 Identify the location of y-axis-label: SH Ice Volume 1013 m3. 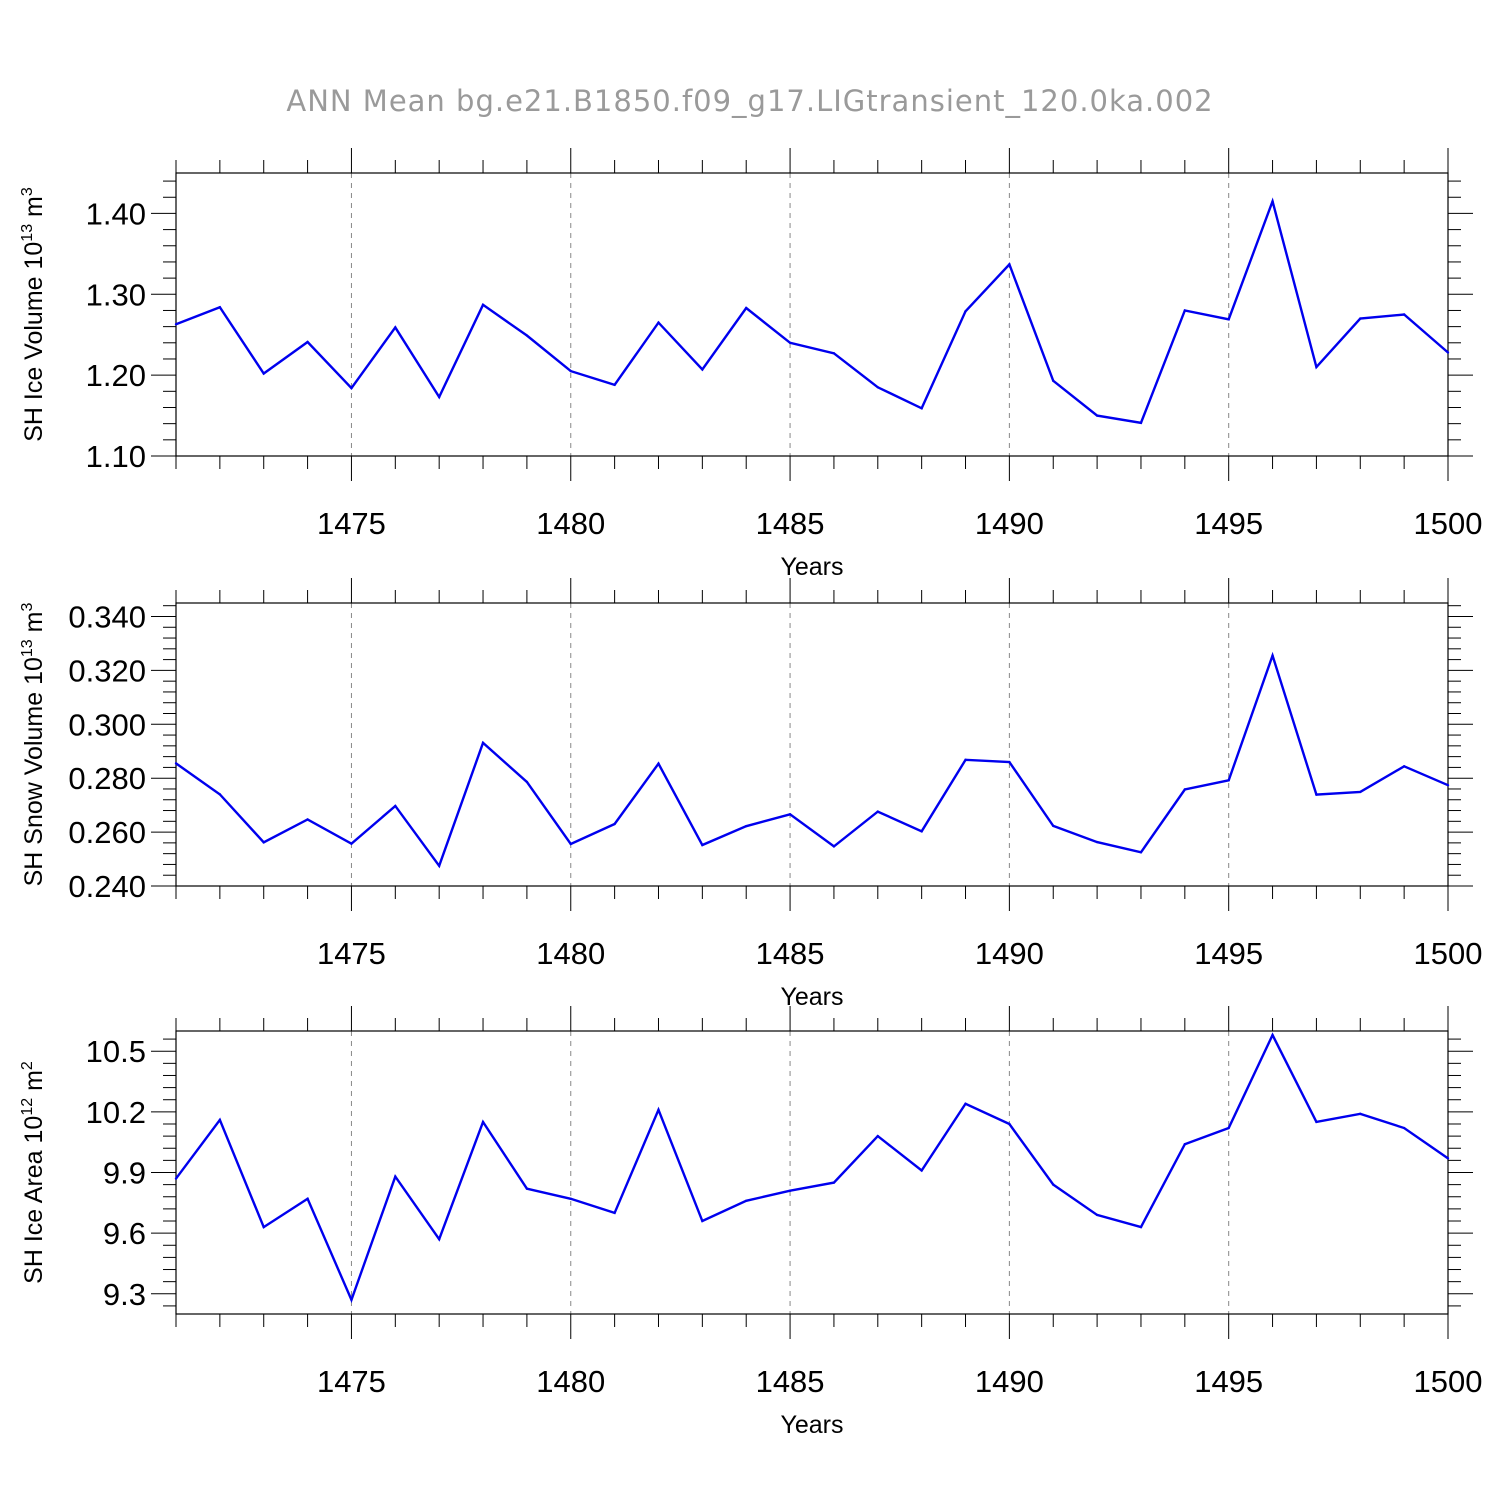
(33, 314).